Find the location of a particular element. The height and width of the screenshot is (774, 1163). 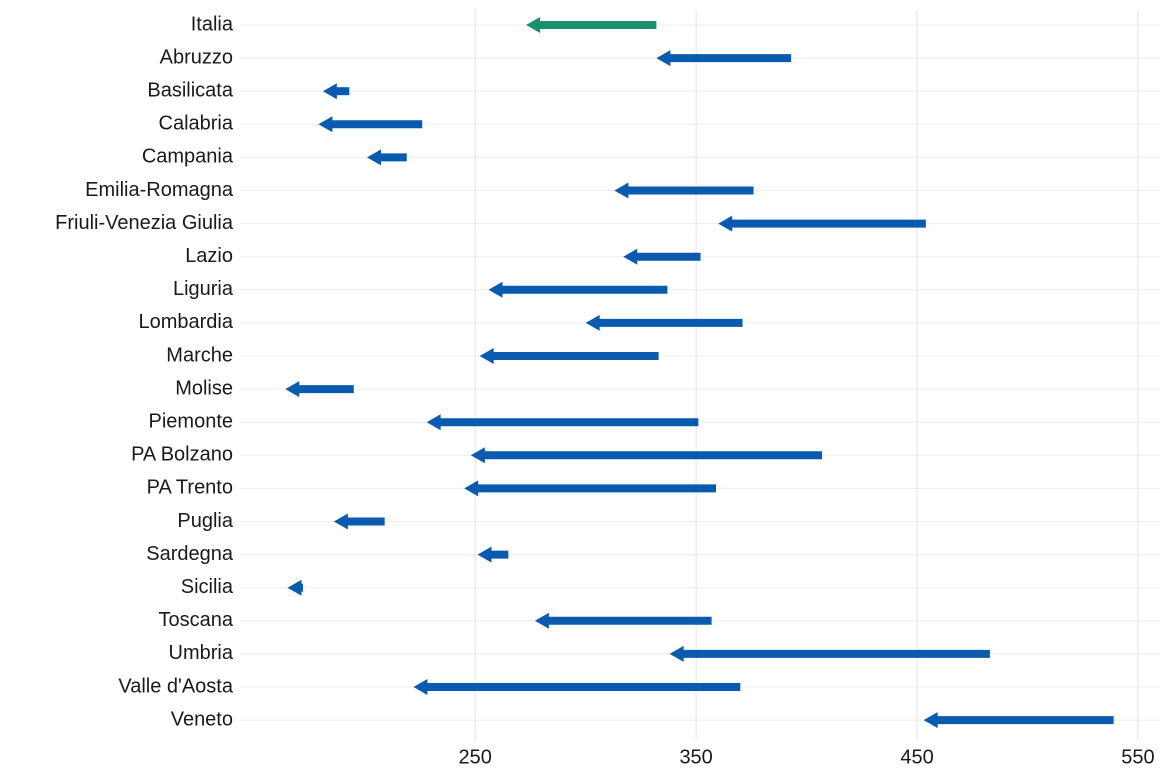

y-tick-label: Abruzzo is located at coordinates (196, 57).